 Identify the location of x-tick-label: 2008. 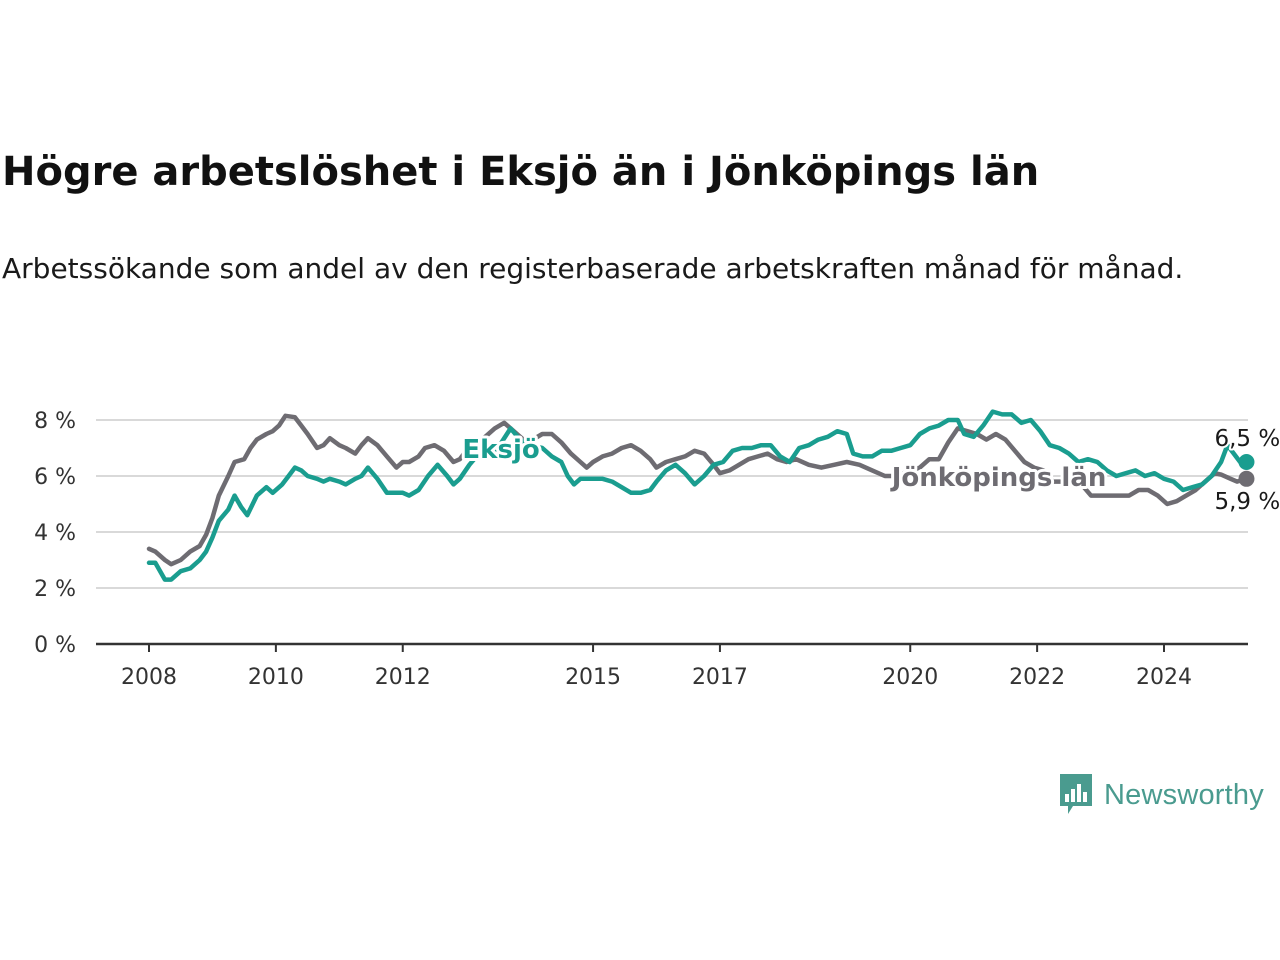
(149, 677).